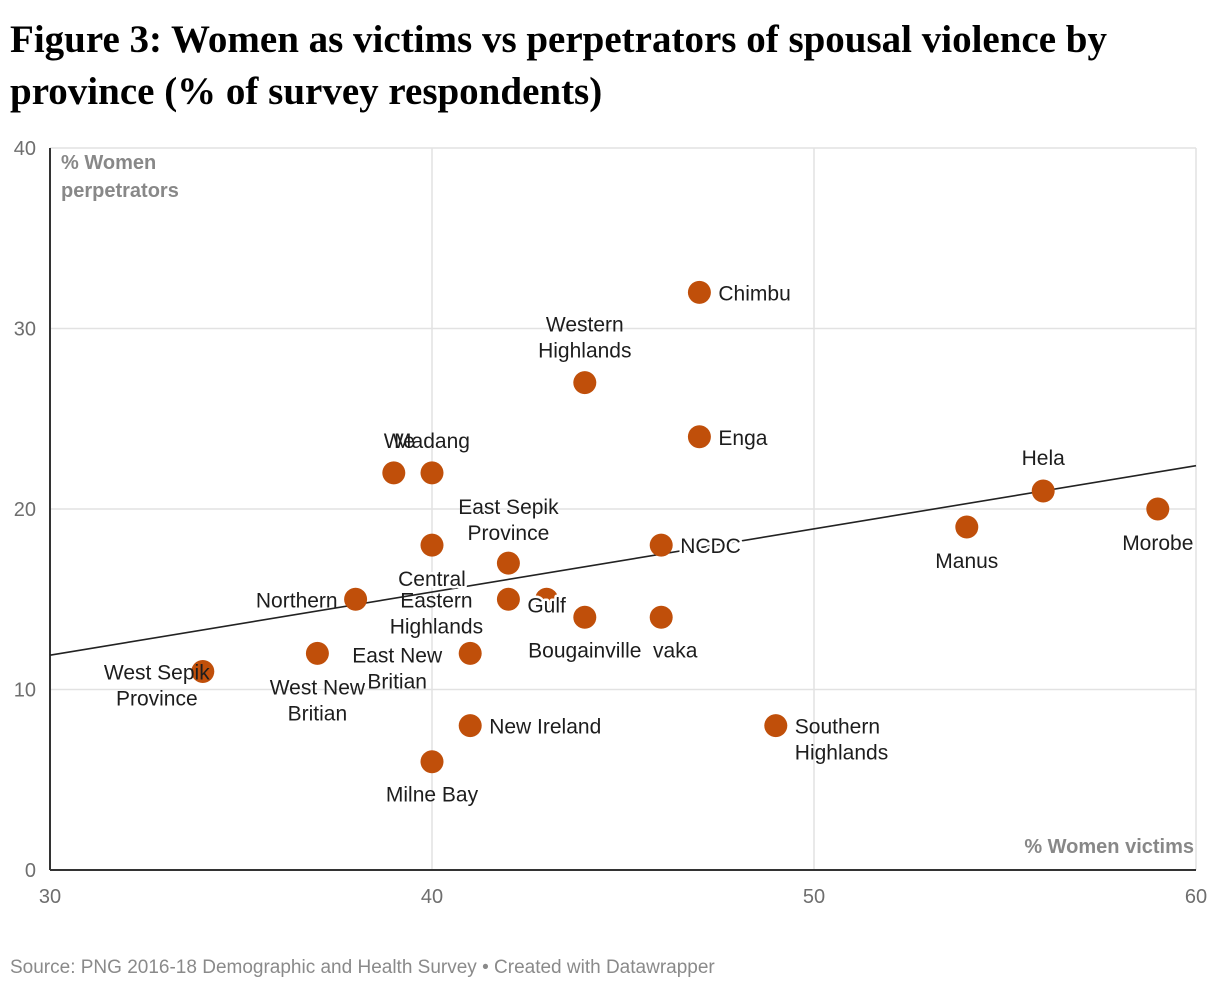  I want to click on point-label: Eastern Highlands, so click(436, 613).